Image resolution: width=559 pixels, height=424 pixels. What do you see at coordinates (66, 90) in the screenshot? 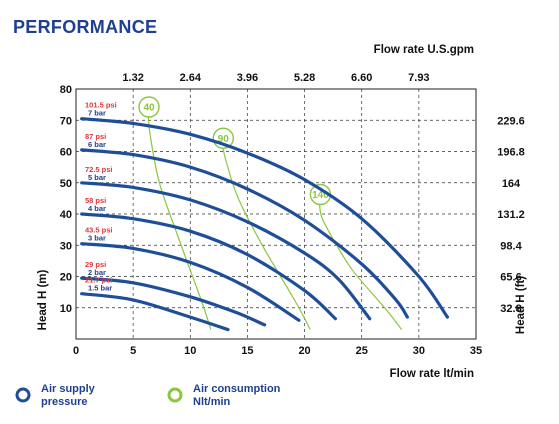
I see `y-tick-label: 80` at bounding box center [66, 90].